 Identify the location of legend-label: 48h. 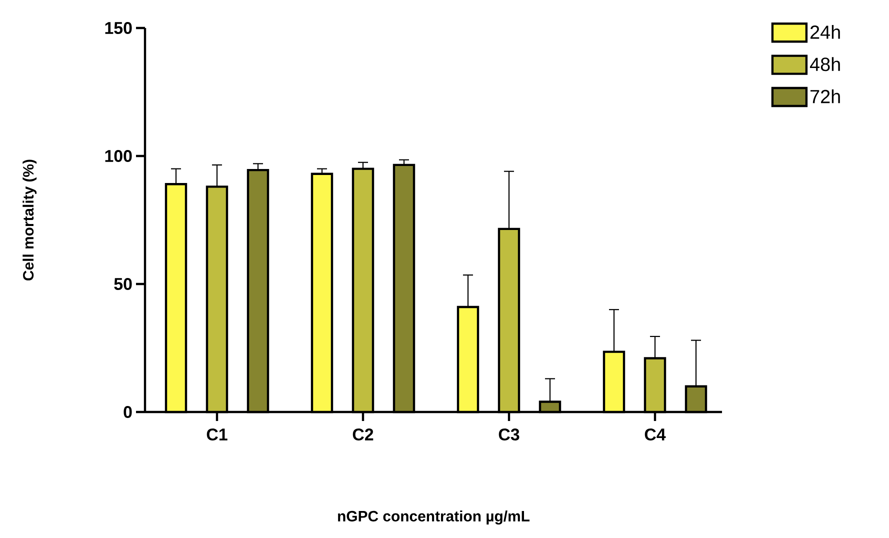
(825, 64).